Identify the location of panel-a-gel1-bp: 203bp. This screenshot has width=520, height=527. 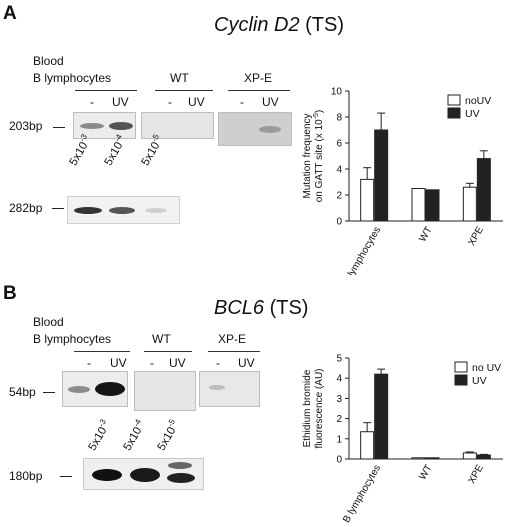
(26, 126).